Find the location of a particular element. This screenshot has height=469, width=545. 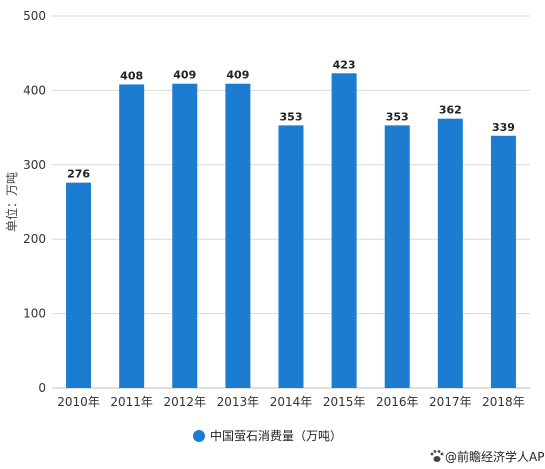

paw-icon is located at coordinates (437, 456).